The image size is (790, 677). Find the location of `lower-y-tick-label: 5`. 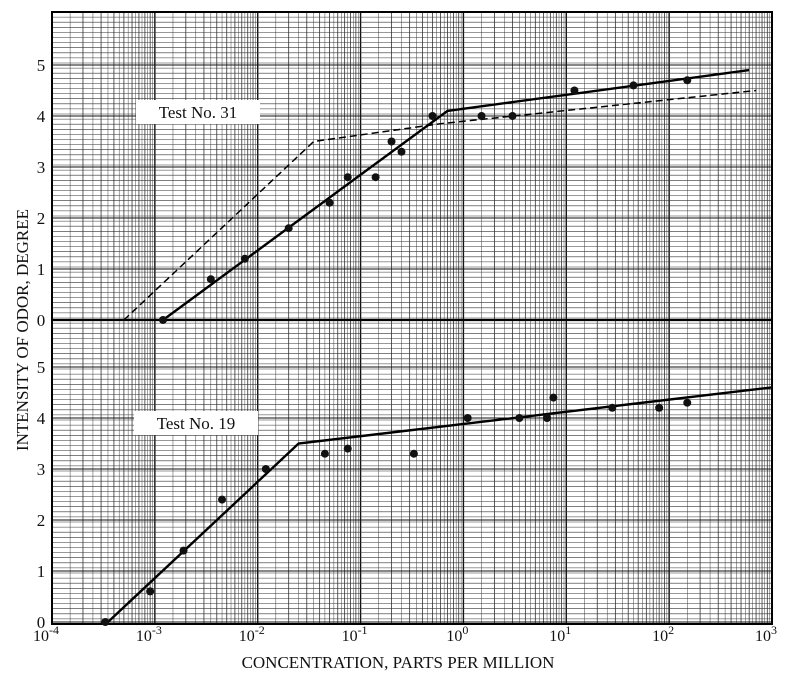

lower-y-tick-label: 5 is located at coordinates (41, 367).